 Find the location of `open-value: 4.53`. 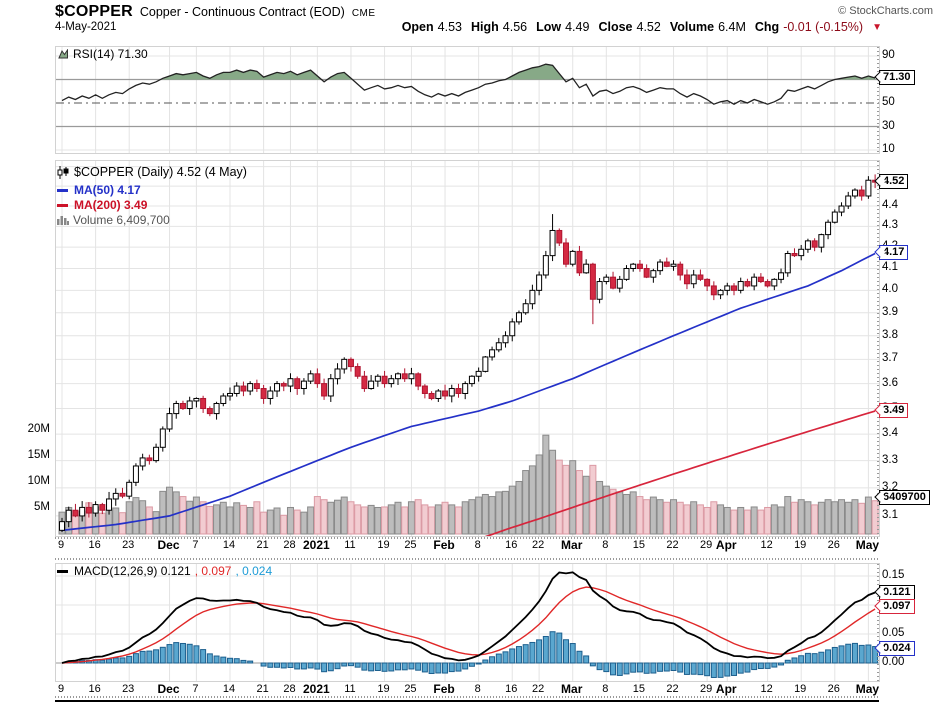

open-value: 4.53 is located at coordinates (449, 27).